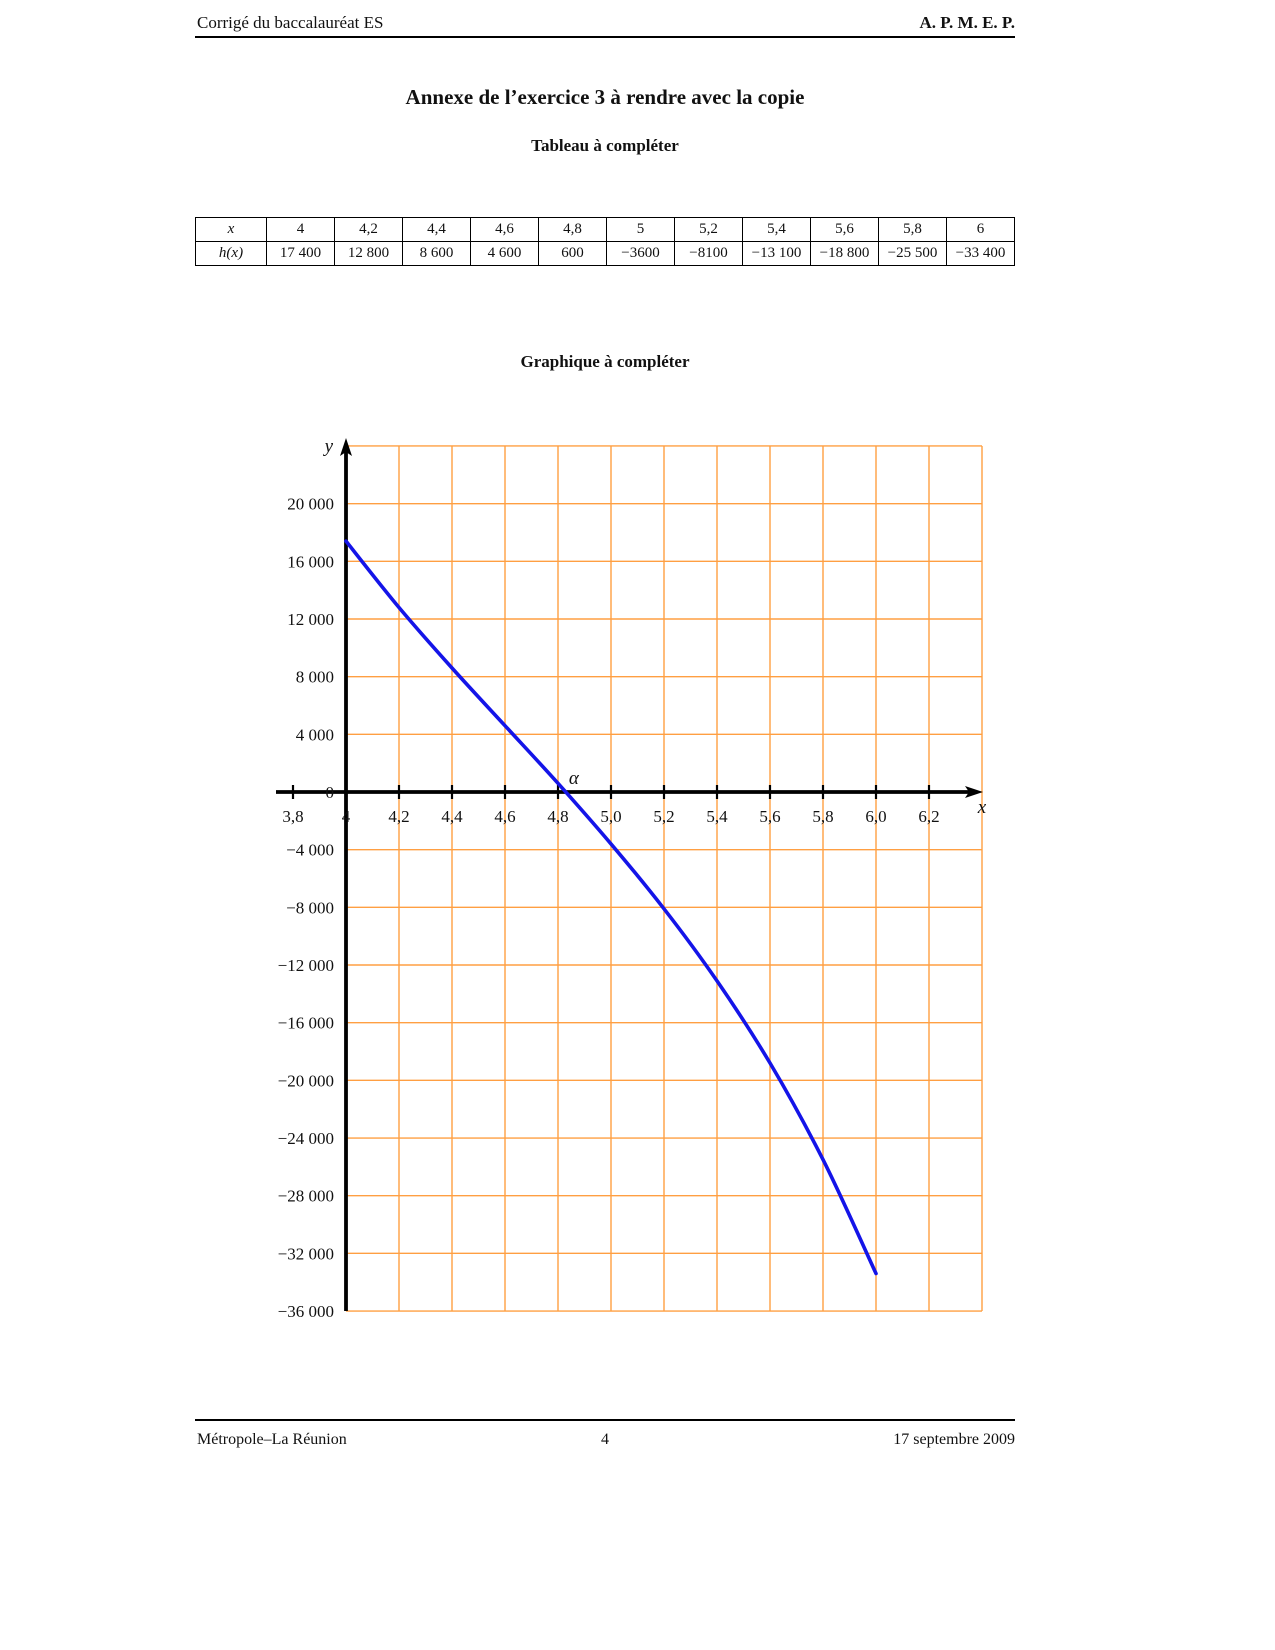 Image resolution: width=1275 pixels, height=1650 pixels. What do you see at coordinates (272, 1439) in the screenshot?
I see `footer-left-text: Métropole–La Réunion` at bounding box center [272, 1439].